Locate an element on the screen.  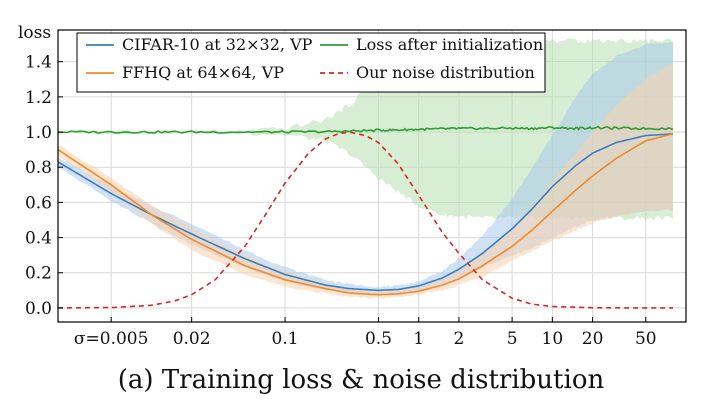
legend-label-2: Loss after initialization is located at coordinates (449, 44).